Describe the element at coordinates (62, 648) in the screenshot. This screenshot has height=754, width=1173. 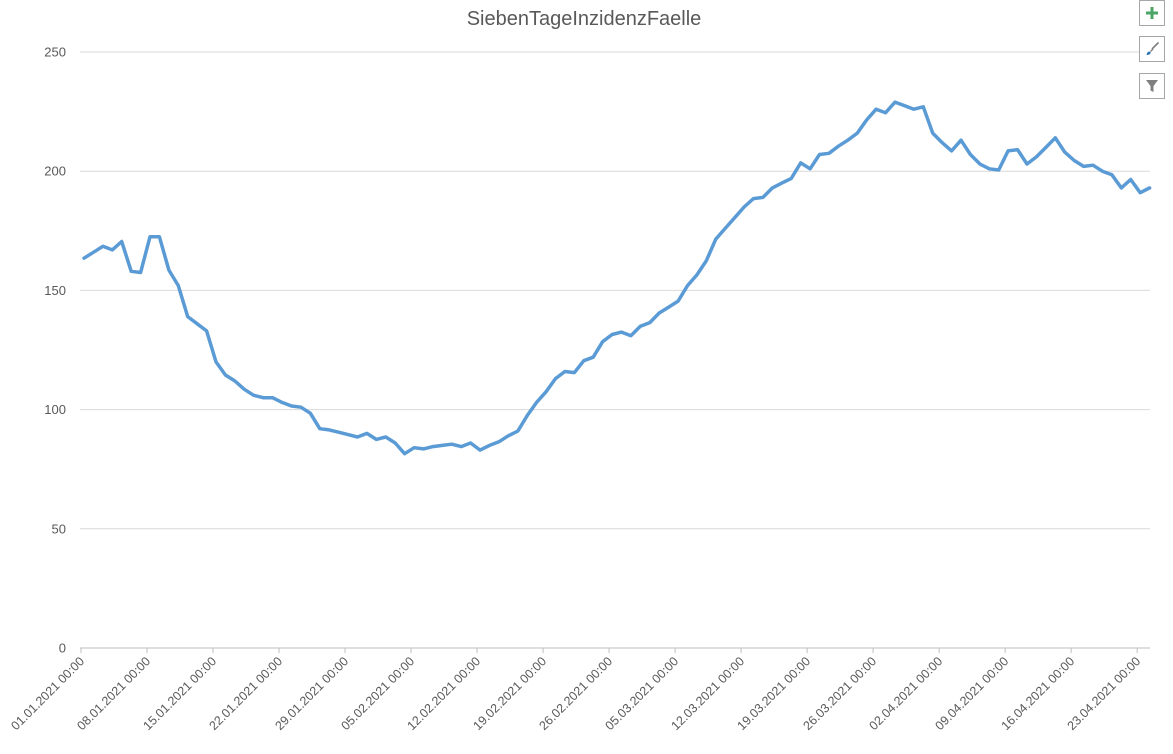
I see `y-tick-label: 0` at that location.